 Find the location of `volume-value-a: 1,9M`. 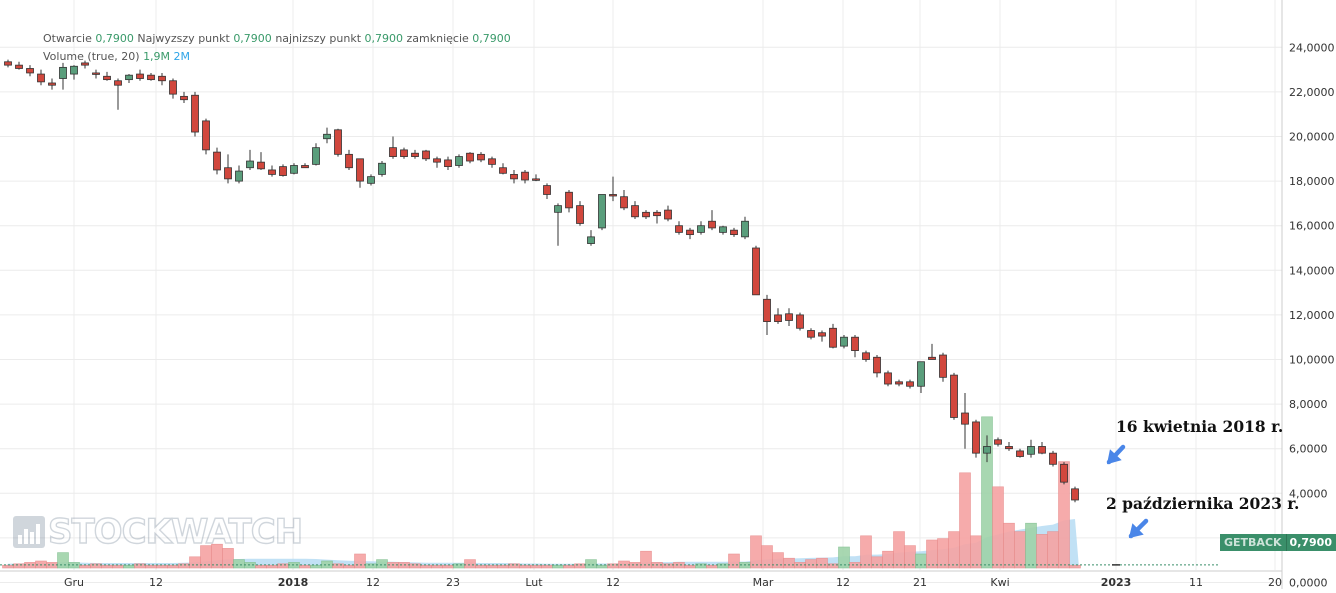

volume-value-a: 1,9M is located at coordinates (157, 56).